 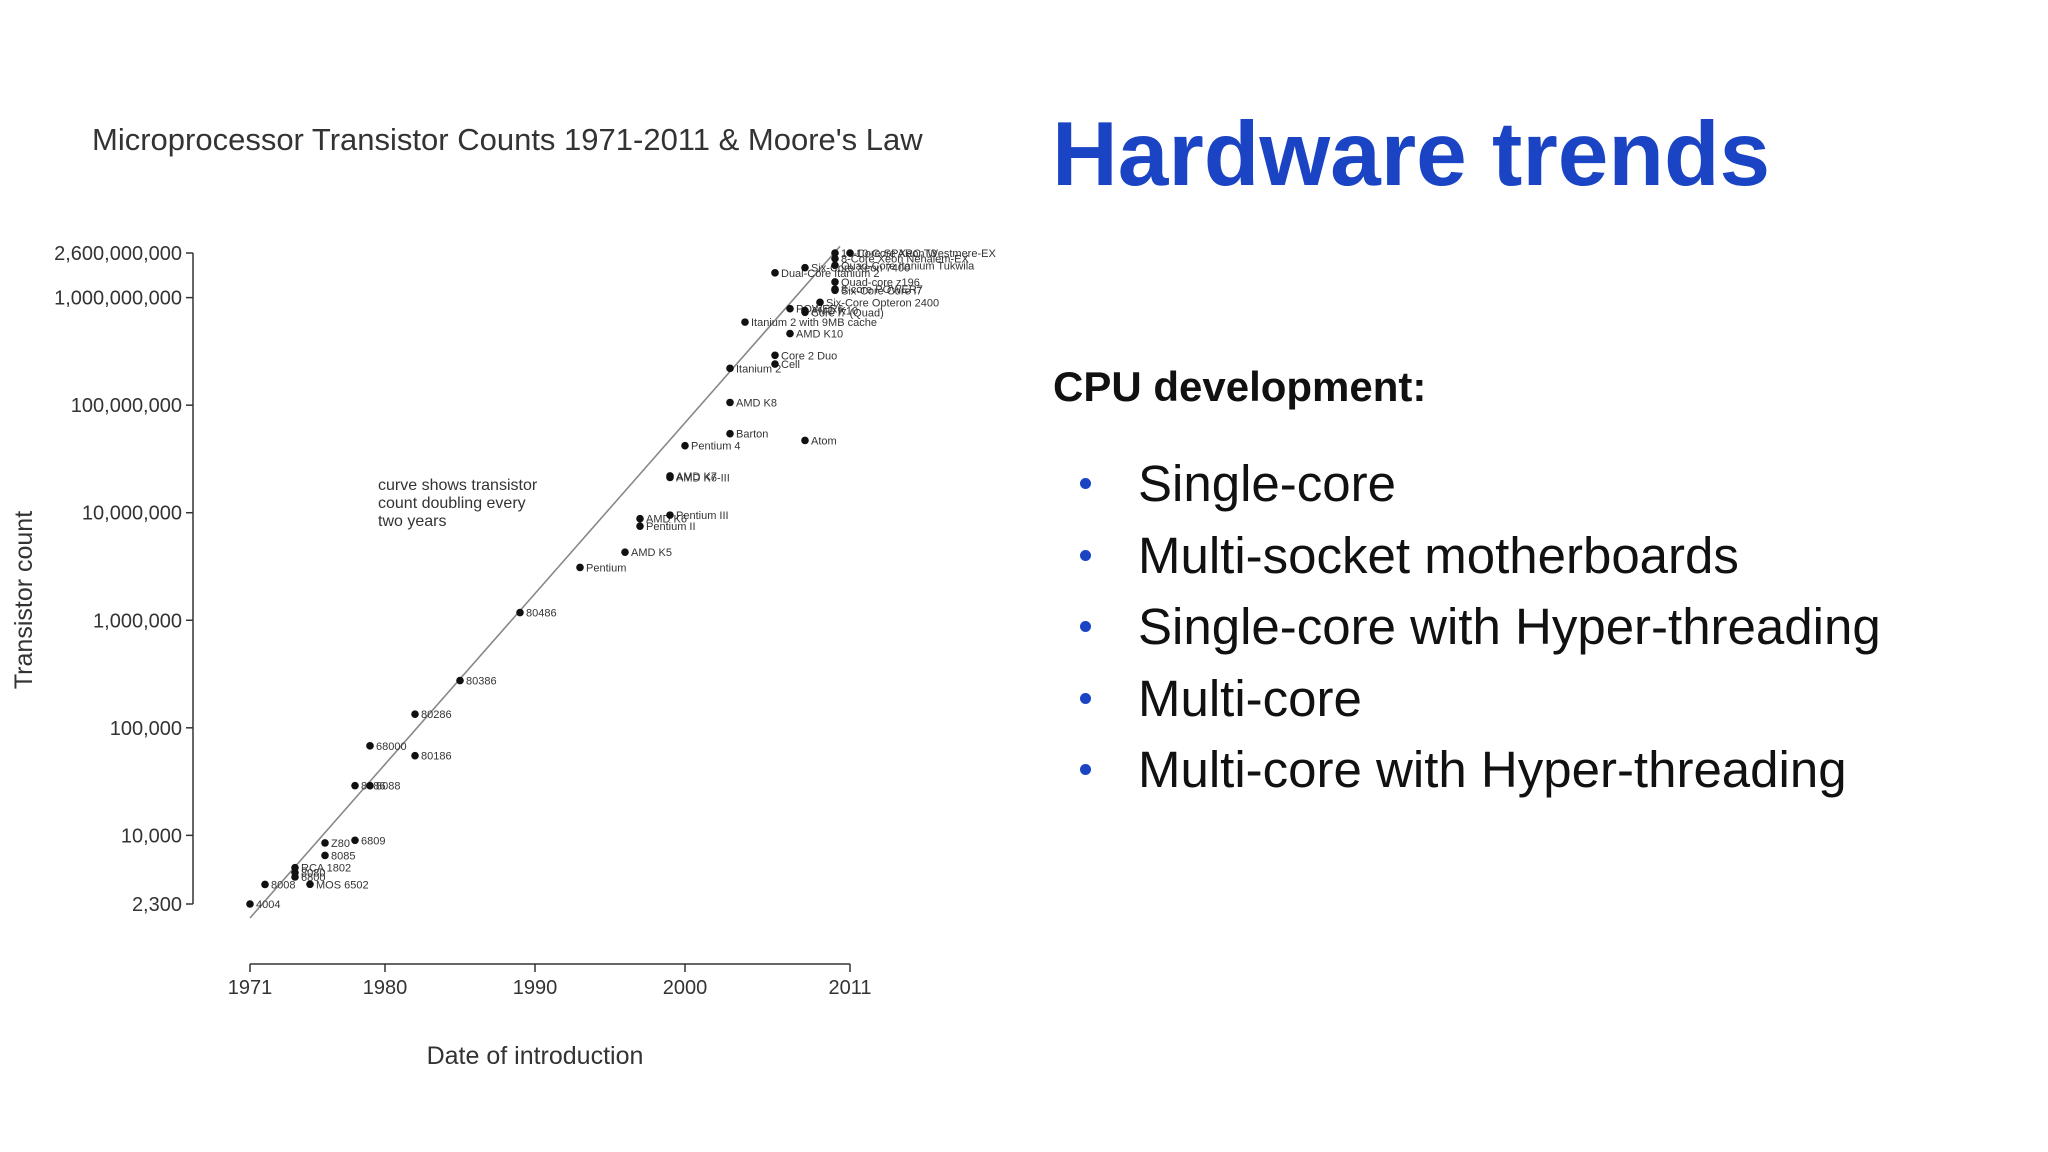 What do you see at coordinates (541, 614) in the screenshot?
I see `data-point-label: 80486` at bounding box center [541, 614].